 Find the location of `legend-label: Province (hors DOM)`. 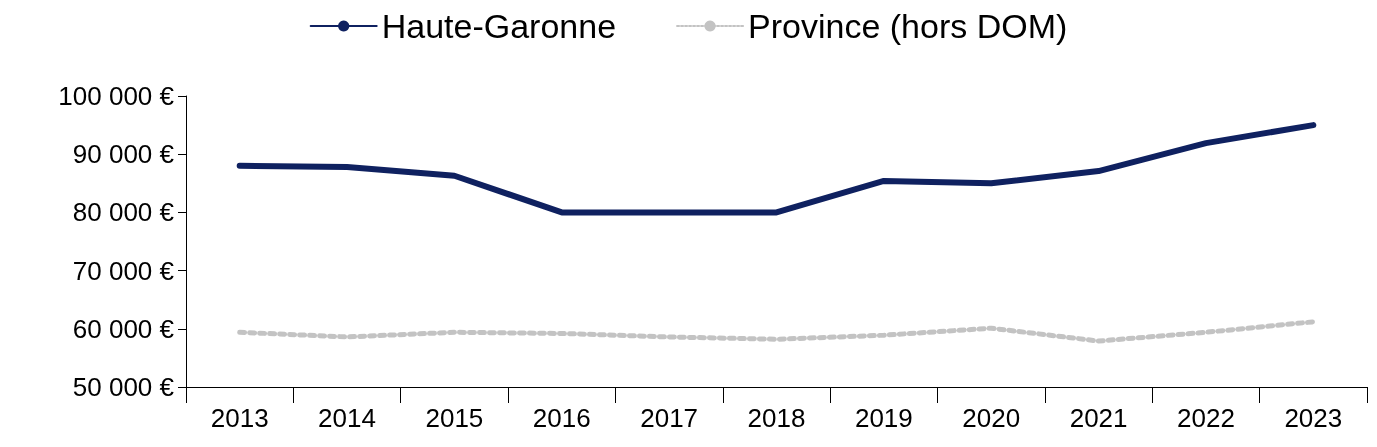

legend-label: Province (hors DOM) is located at coordinates (908, 26).